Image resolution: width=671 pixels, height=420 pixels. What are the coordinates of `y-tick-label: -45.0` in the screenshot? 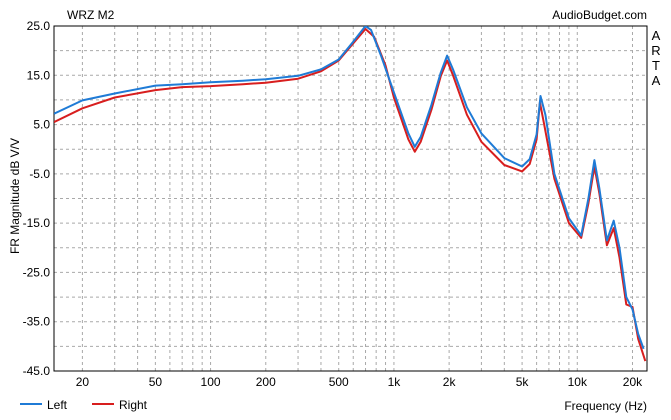 It's located at (37, 371).